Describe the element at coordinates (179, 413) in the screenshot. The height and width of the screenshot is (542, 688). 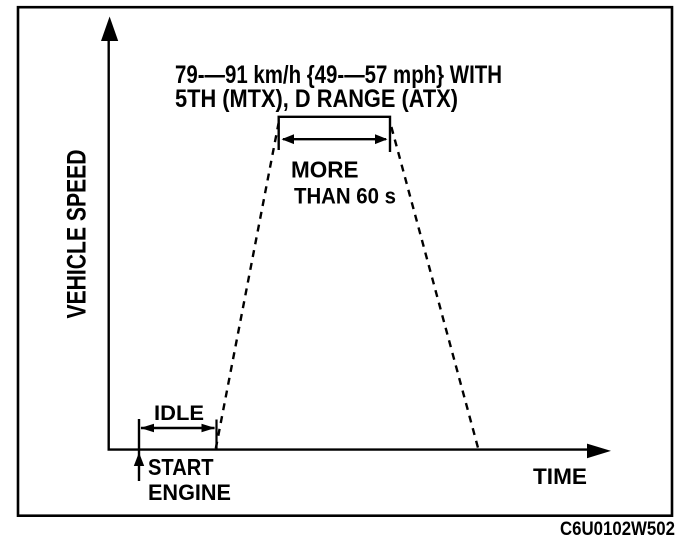
I see `svg-text: IDLE` at that location.